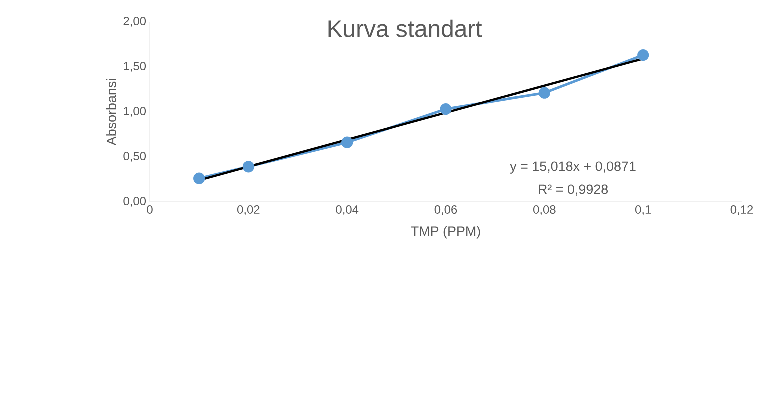 This screenshot has width=776, height=407. What do you see at coordinates (135, 202) in the screenshot?
I see `y-tick-label: 0,00` at bounding box center [135, 202].